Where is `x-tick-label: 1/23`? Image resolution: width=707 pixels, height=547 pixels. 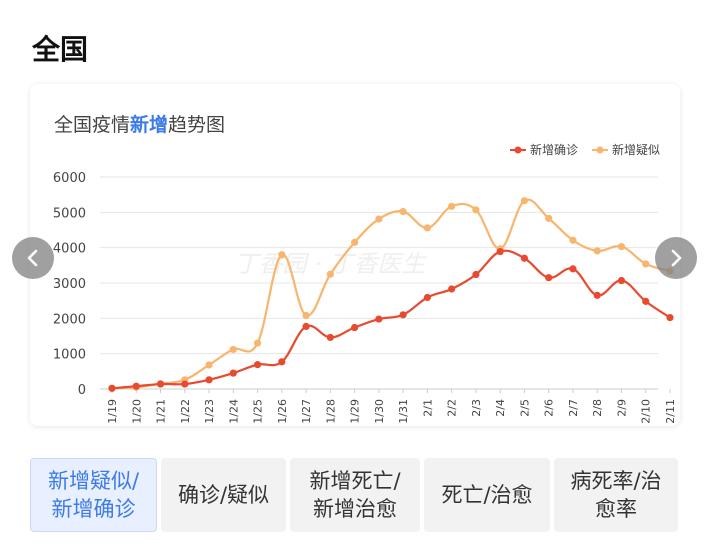
x-tick-label: 1/23 is located at coordinates (209, 411).